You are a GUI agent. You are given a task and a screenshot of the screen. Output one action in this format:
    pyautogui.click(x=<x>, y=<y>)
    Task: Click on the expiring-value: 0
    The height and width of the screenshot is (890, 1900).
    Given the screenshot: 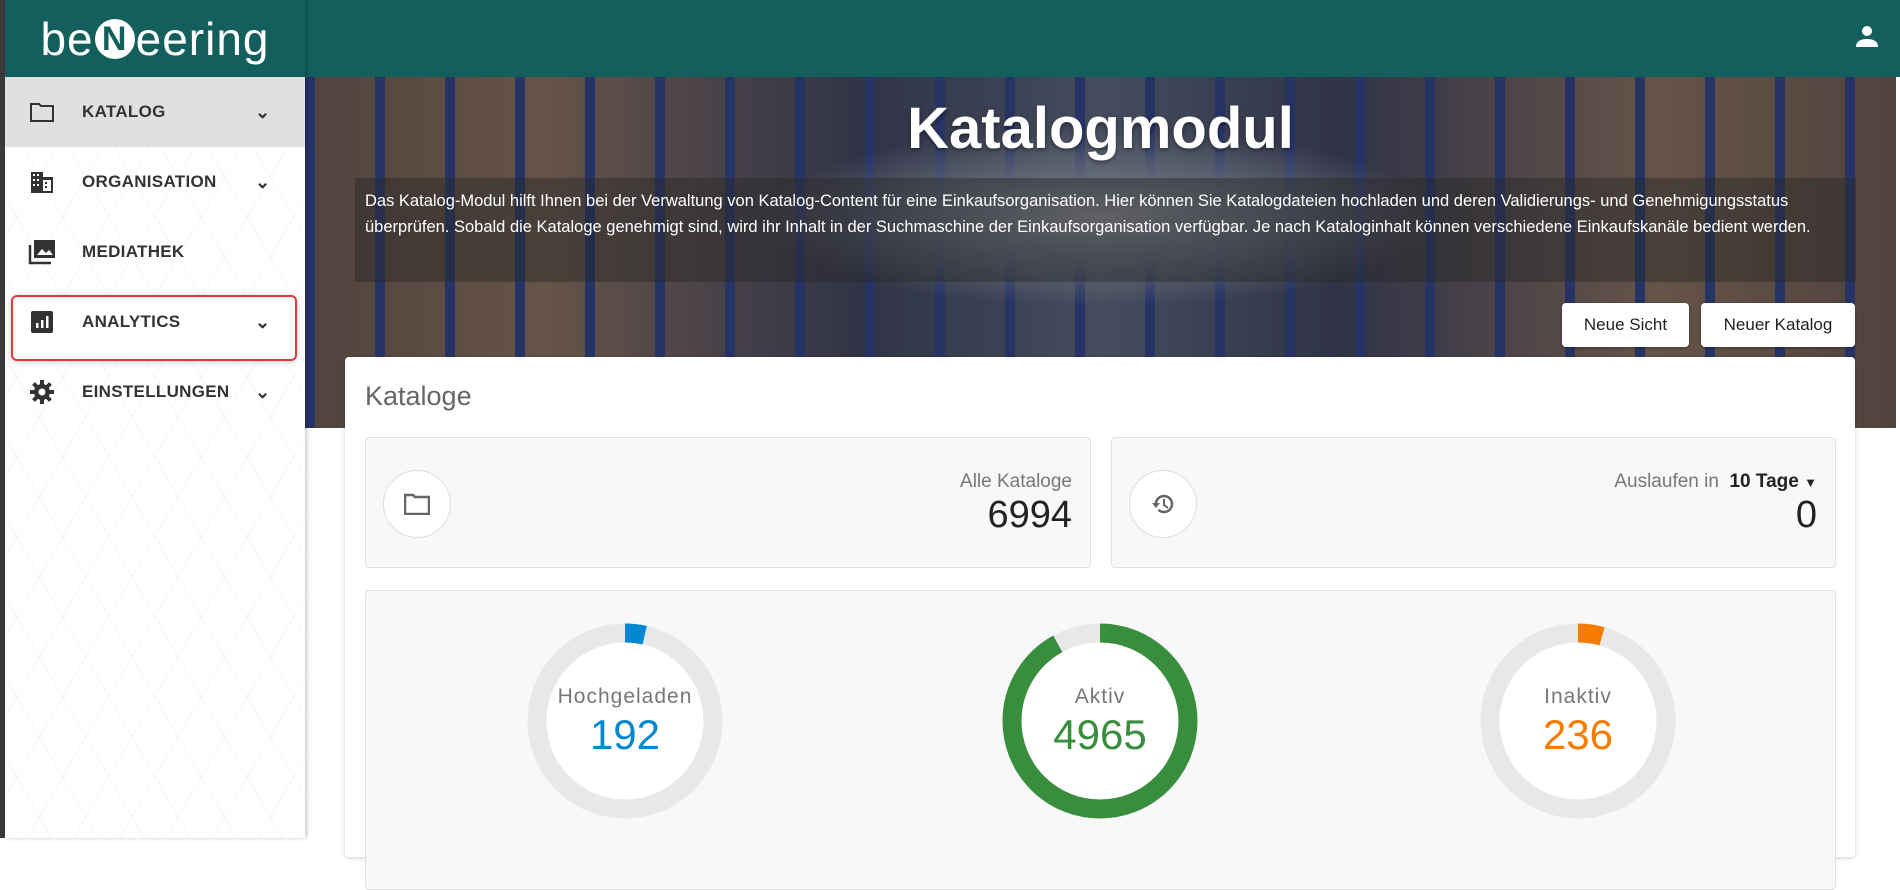 What is the action you would take?
    pyautogui.click(x=1806, y=515)
    